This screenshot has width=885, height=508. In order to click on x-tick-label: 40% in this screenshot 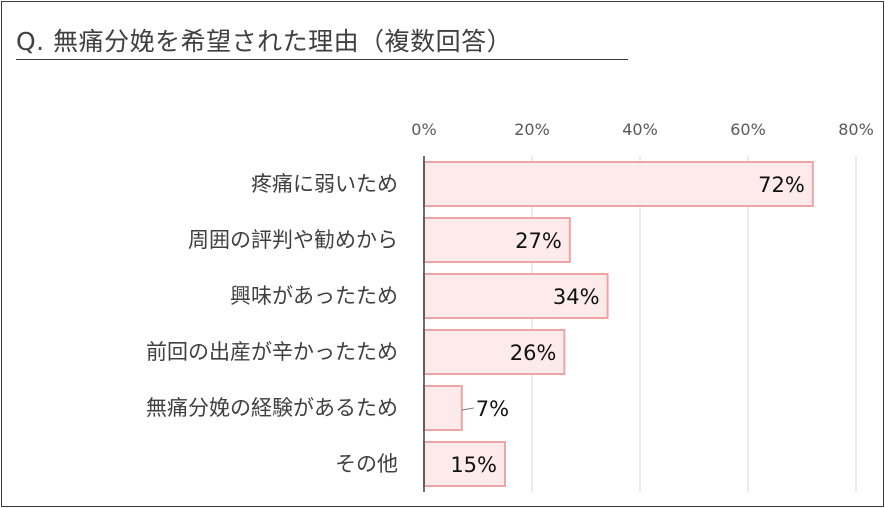, I will do `click(640, 129)`.